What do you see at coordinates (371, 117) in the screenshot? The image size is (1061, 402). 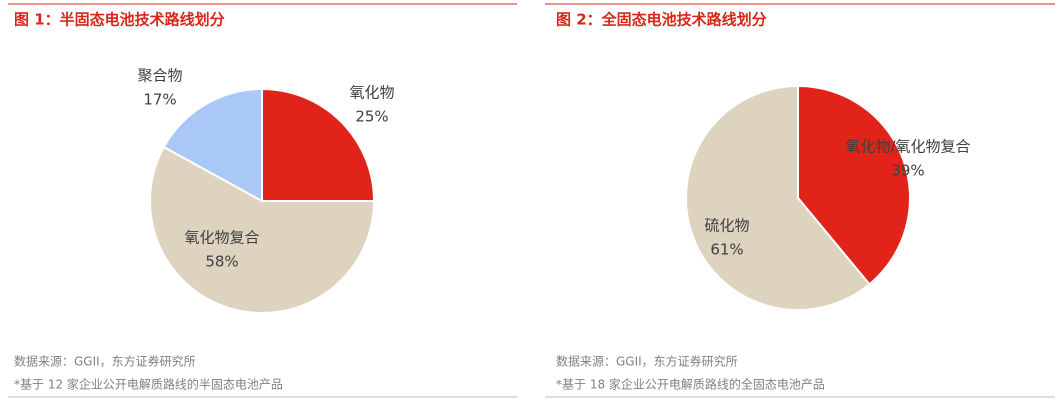 I see `slice-value-label: 25%` at bounding box center [371, 117].